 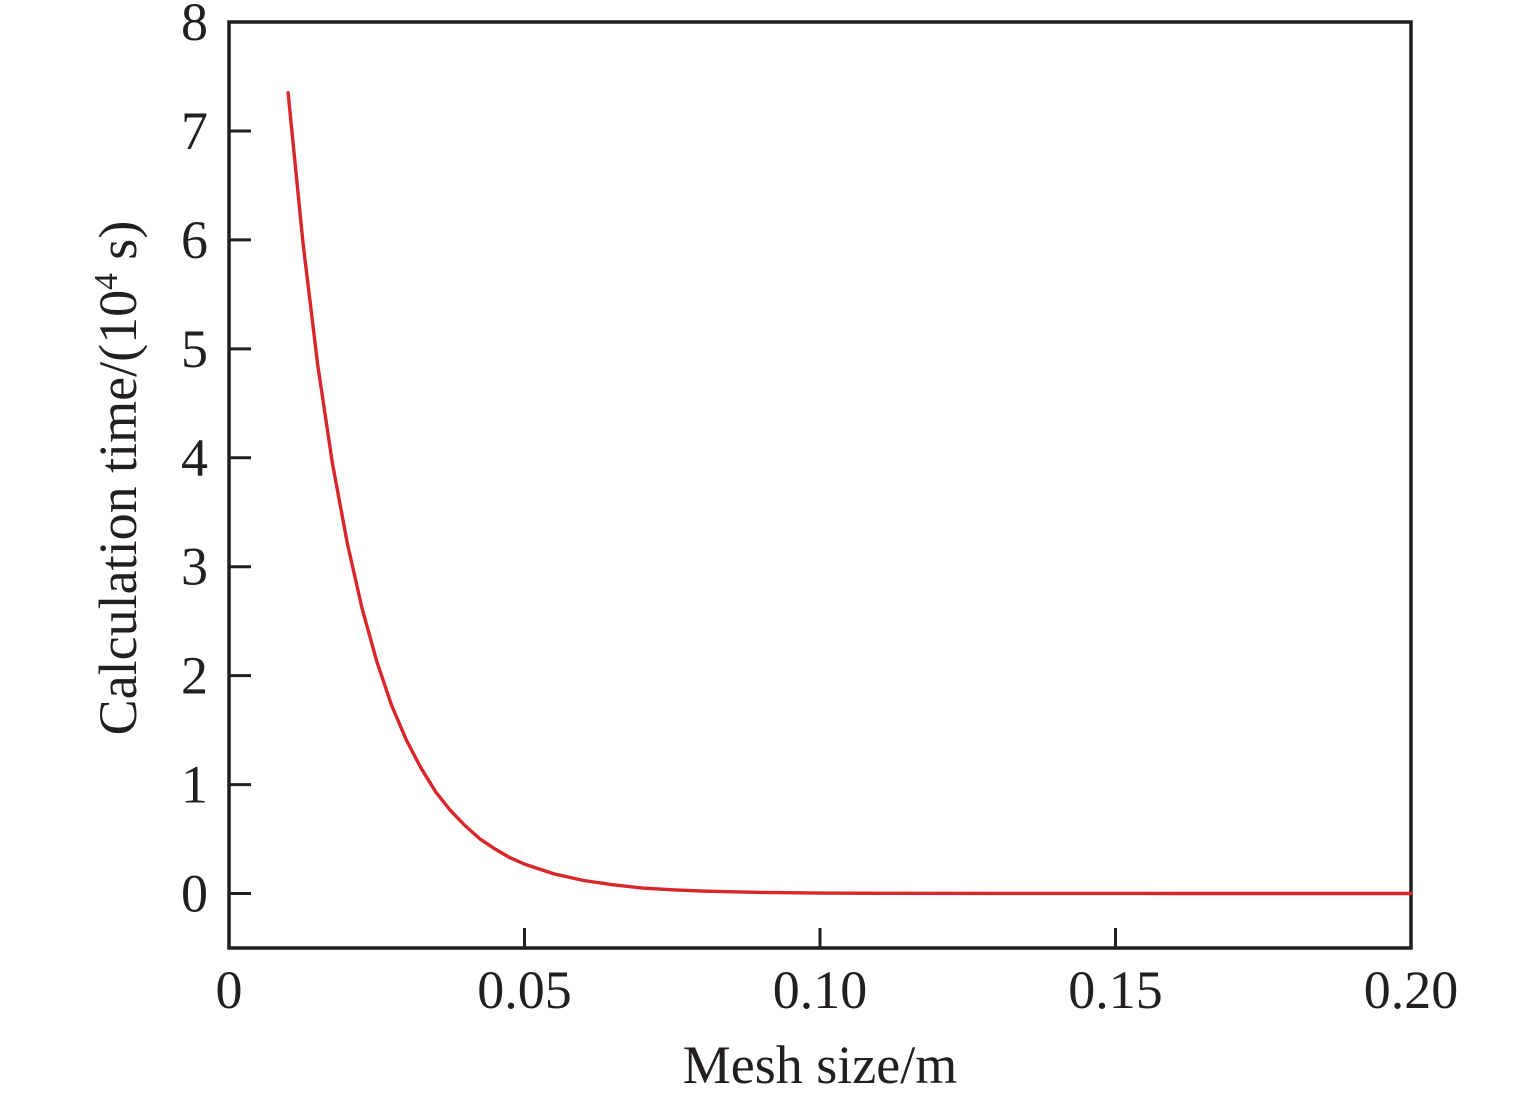 I want to click on x-tick-label: 0.20, so click(x=1411, y=990).